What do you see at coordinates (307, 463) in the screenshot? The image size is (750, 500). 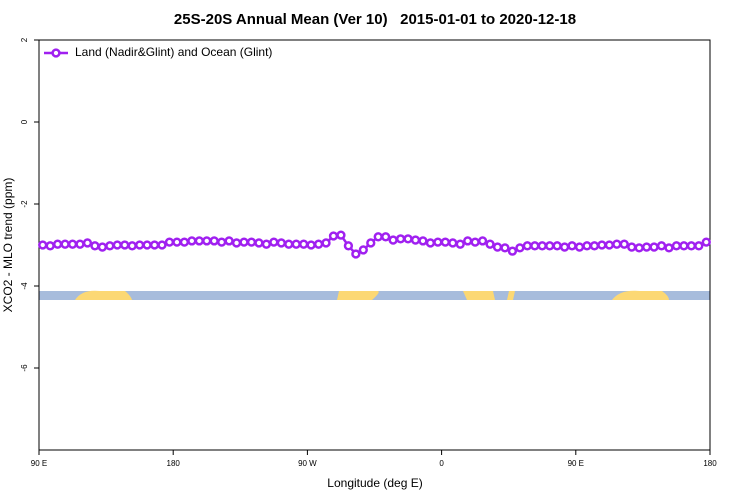 I see `x-tick-label: 90 W` at bounding box center [307, 463].